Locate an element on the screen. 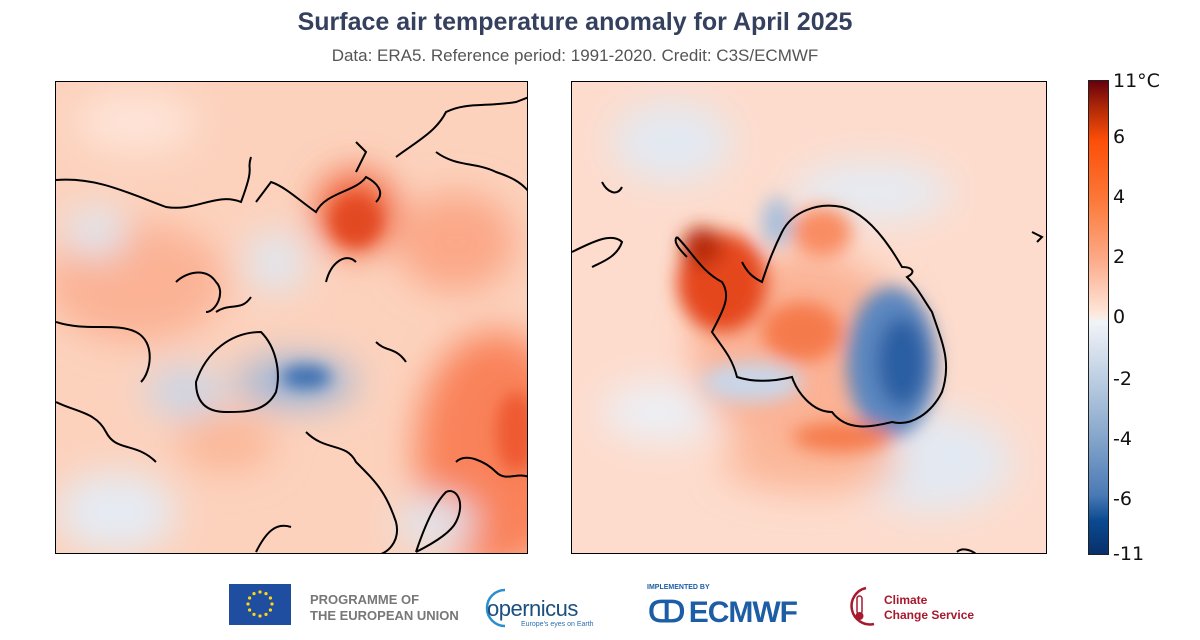 The image size is (1200, 640). colorbar-tick-label: 11°C is located at coordinates (1136, 81).